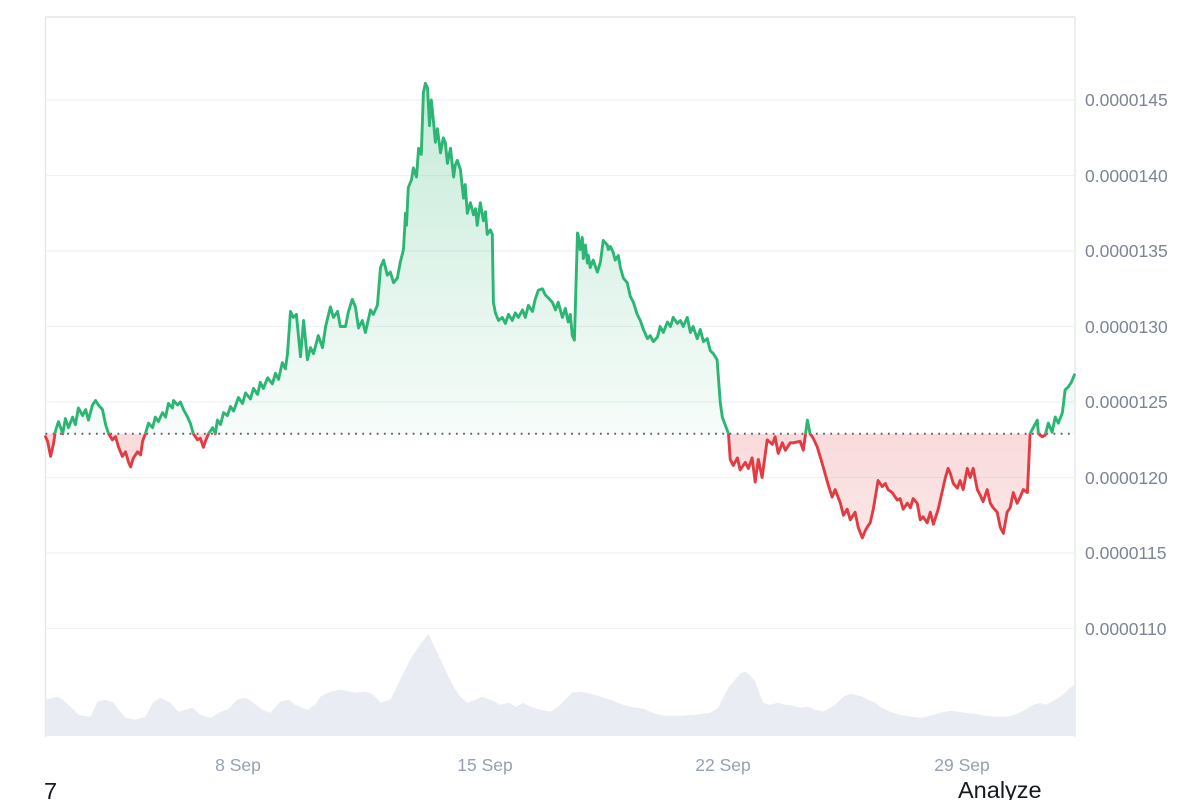 The height and width of the screenshot is (800, 1200). I want to click on y-axis-label: 0.0000135, so click(1126, 251).